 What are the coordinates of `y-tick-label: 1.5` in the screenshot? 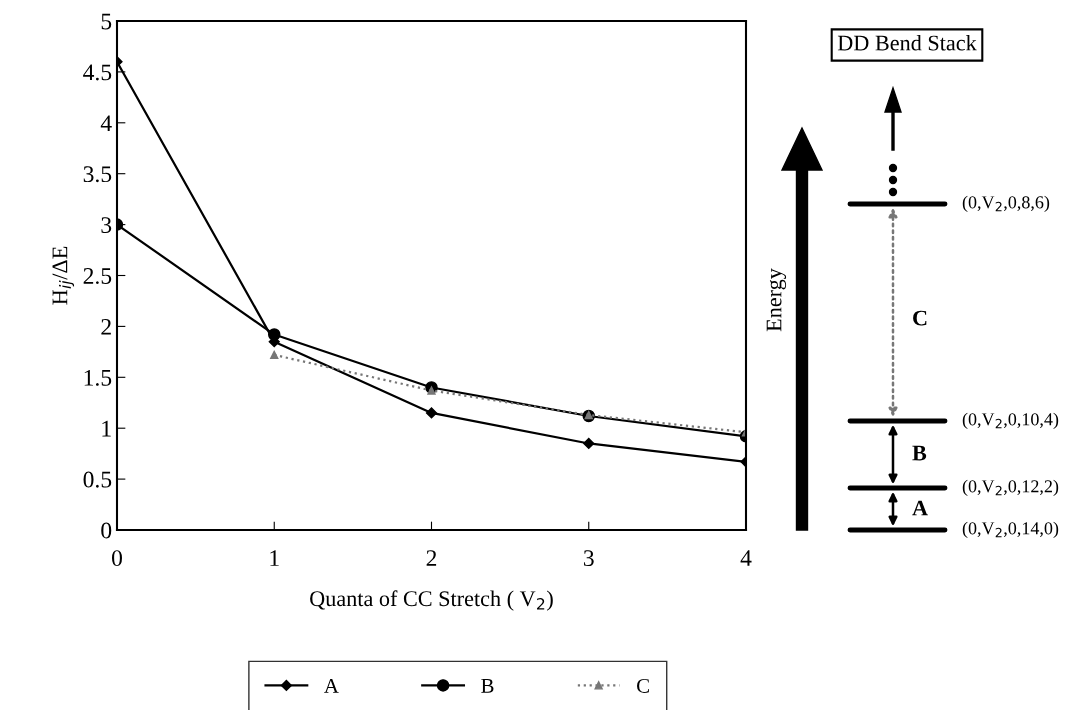 It's located at (98, 377).